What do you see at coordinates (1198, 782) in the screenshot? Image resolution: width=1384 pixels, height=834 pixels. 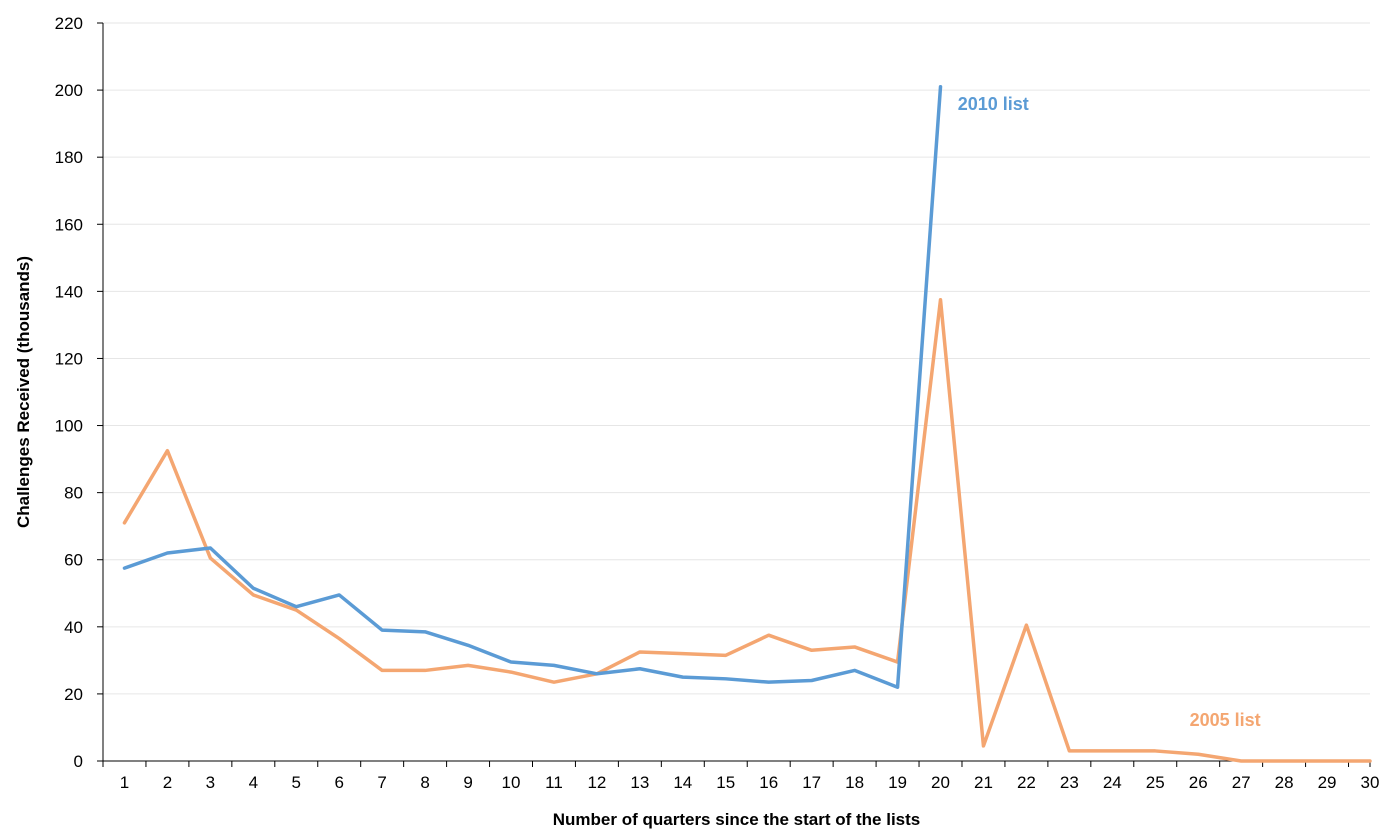 I see `x-tick-label: 26` at bounding box center [1198, 782].